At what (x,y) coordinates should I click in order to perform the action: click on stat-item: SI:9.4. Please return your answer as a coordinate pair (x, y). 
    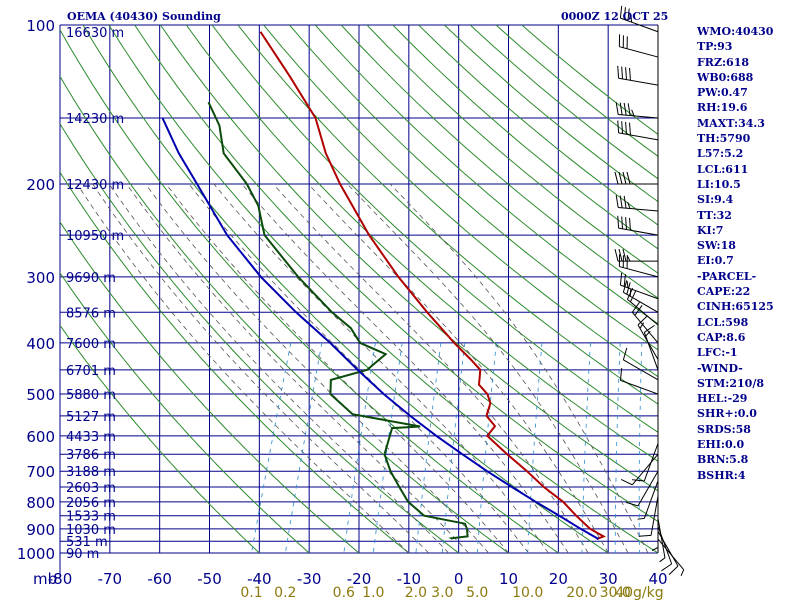
    Looking at the image, I should click on (715, 200).